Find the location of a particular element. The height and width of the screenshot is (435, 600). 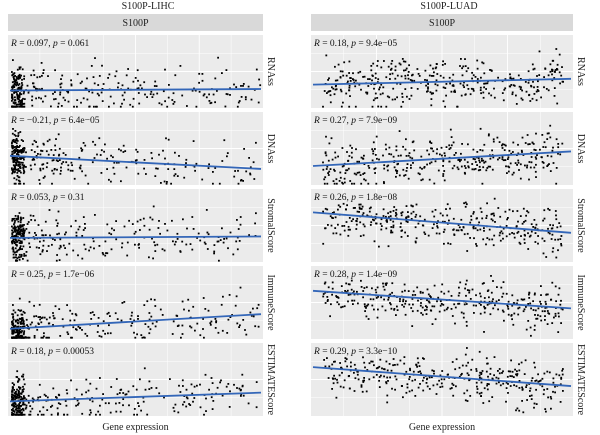

r-symbol: R is located at coordinates (316, 352).